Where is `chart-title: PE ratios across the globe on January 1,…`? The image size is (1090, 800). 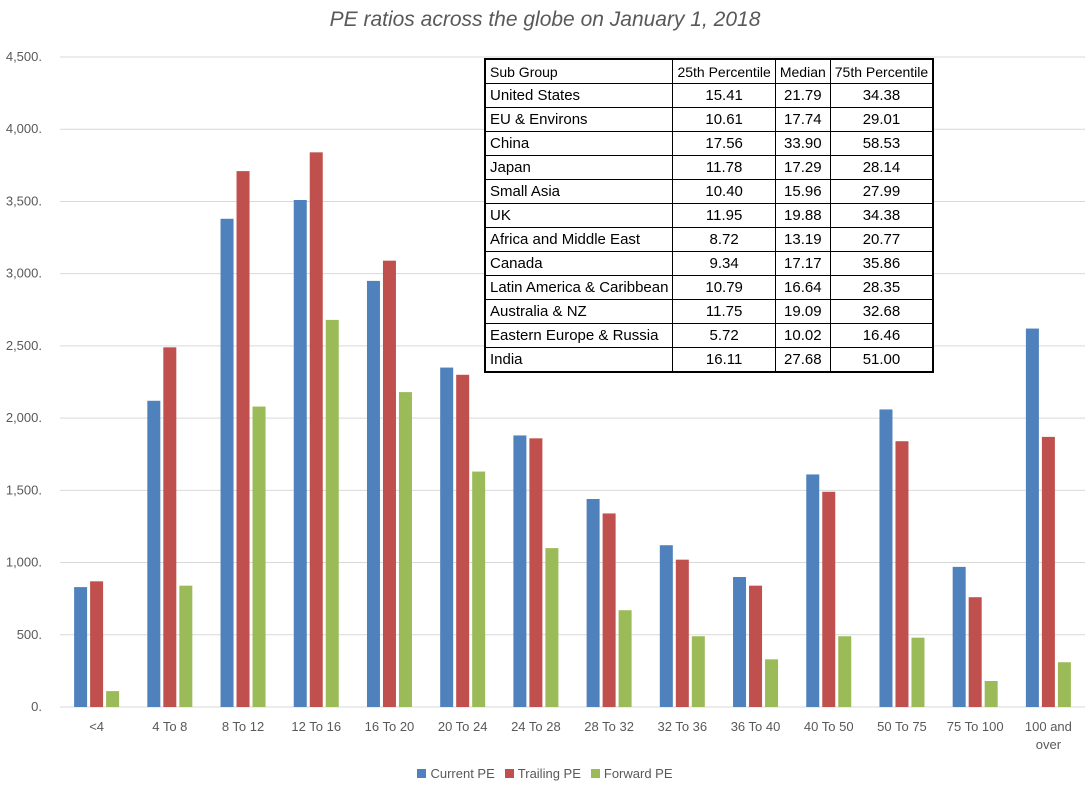
chart-title: PE ratios across the globe on January 1,… is located at coordinates (545, 19).